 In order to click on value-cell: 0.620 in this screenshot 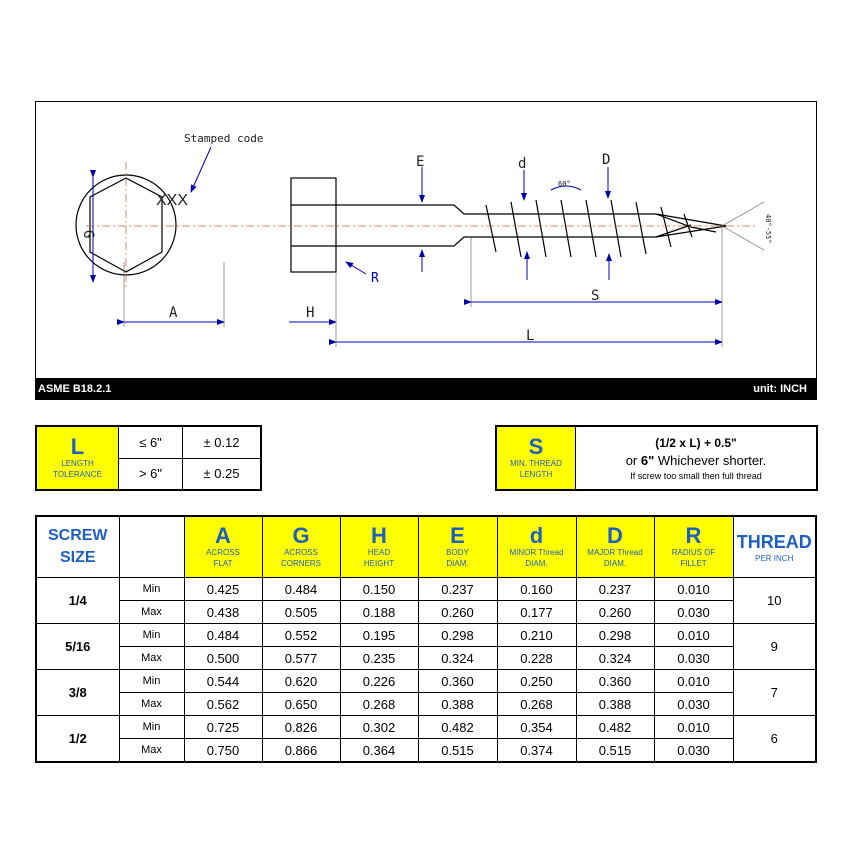, I will do `click(301, 681)`.